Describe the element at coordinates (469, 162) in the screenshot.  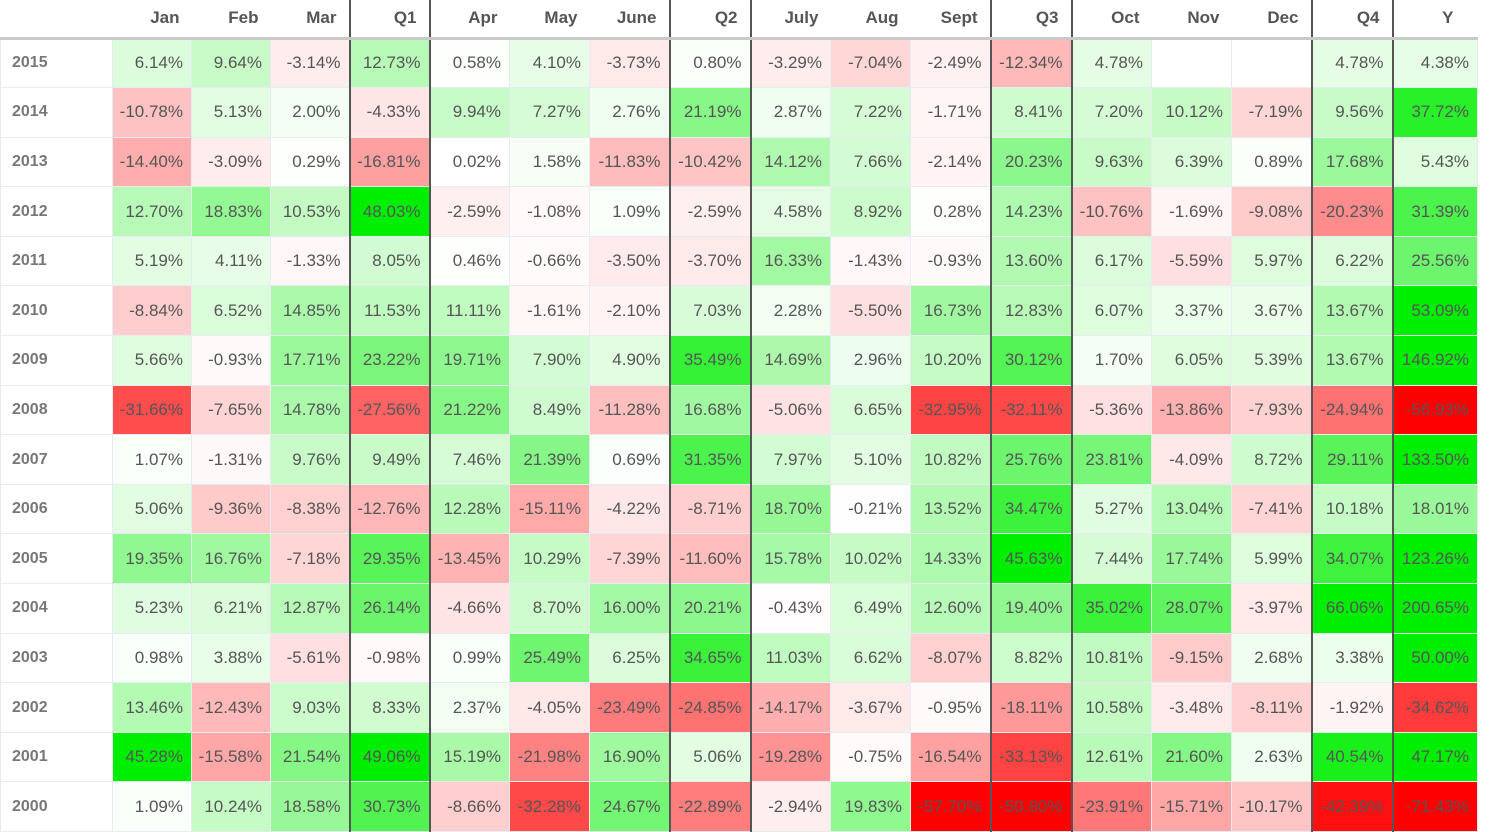
I see `cell-apr: 0.02%` at that location.